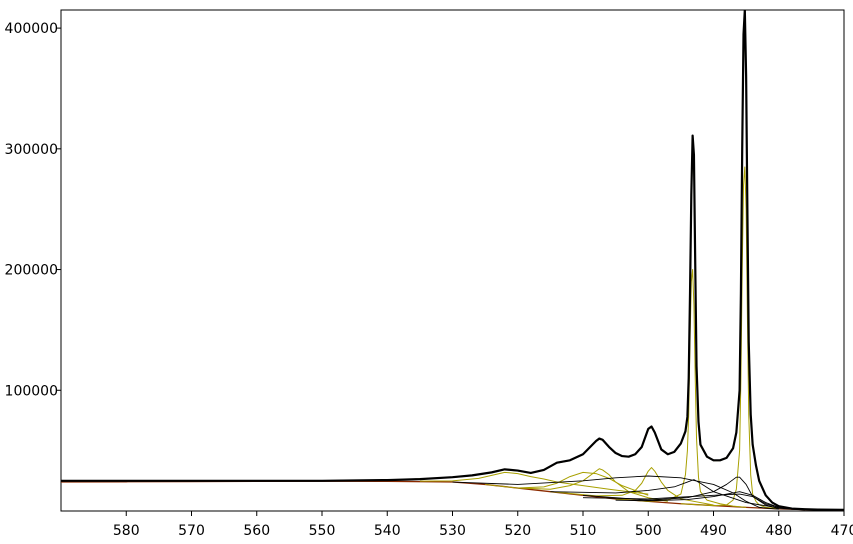  Describe the element at coordinates (31, 150) in the screenshot. I see `y-tick-label: 300000` at that location.